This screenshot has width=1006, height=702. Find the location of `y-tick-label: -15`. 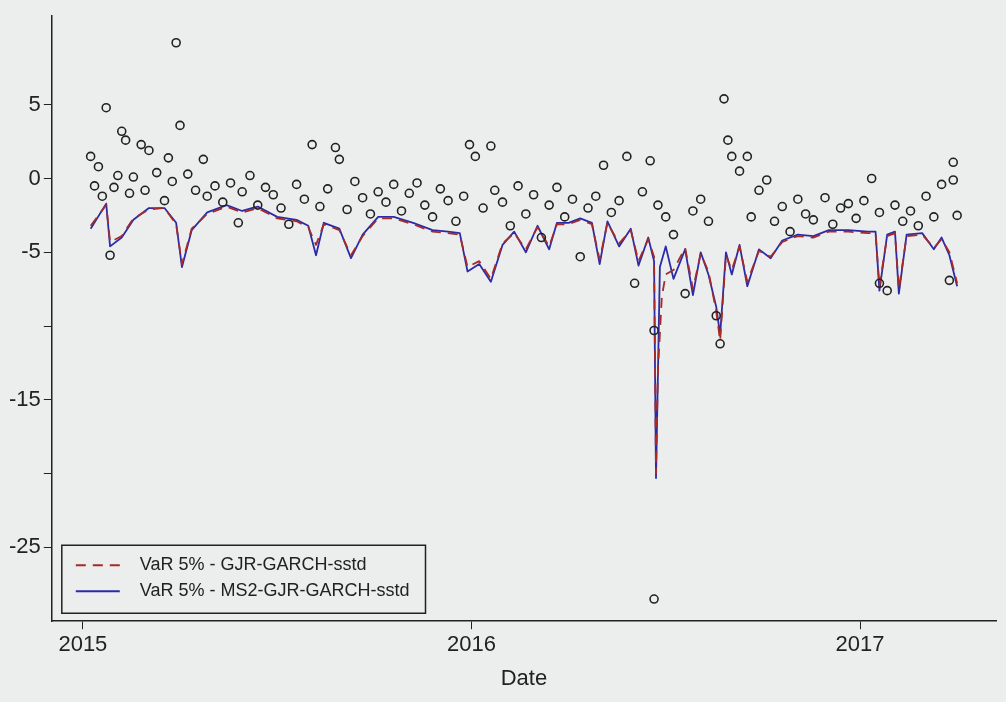

y-tick-label: -15 is located at coordinates (25, 398).